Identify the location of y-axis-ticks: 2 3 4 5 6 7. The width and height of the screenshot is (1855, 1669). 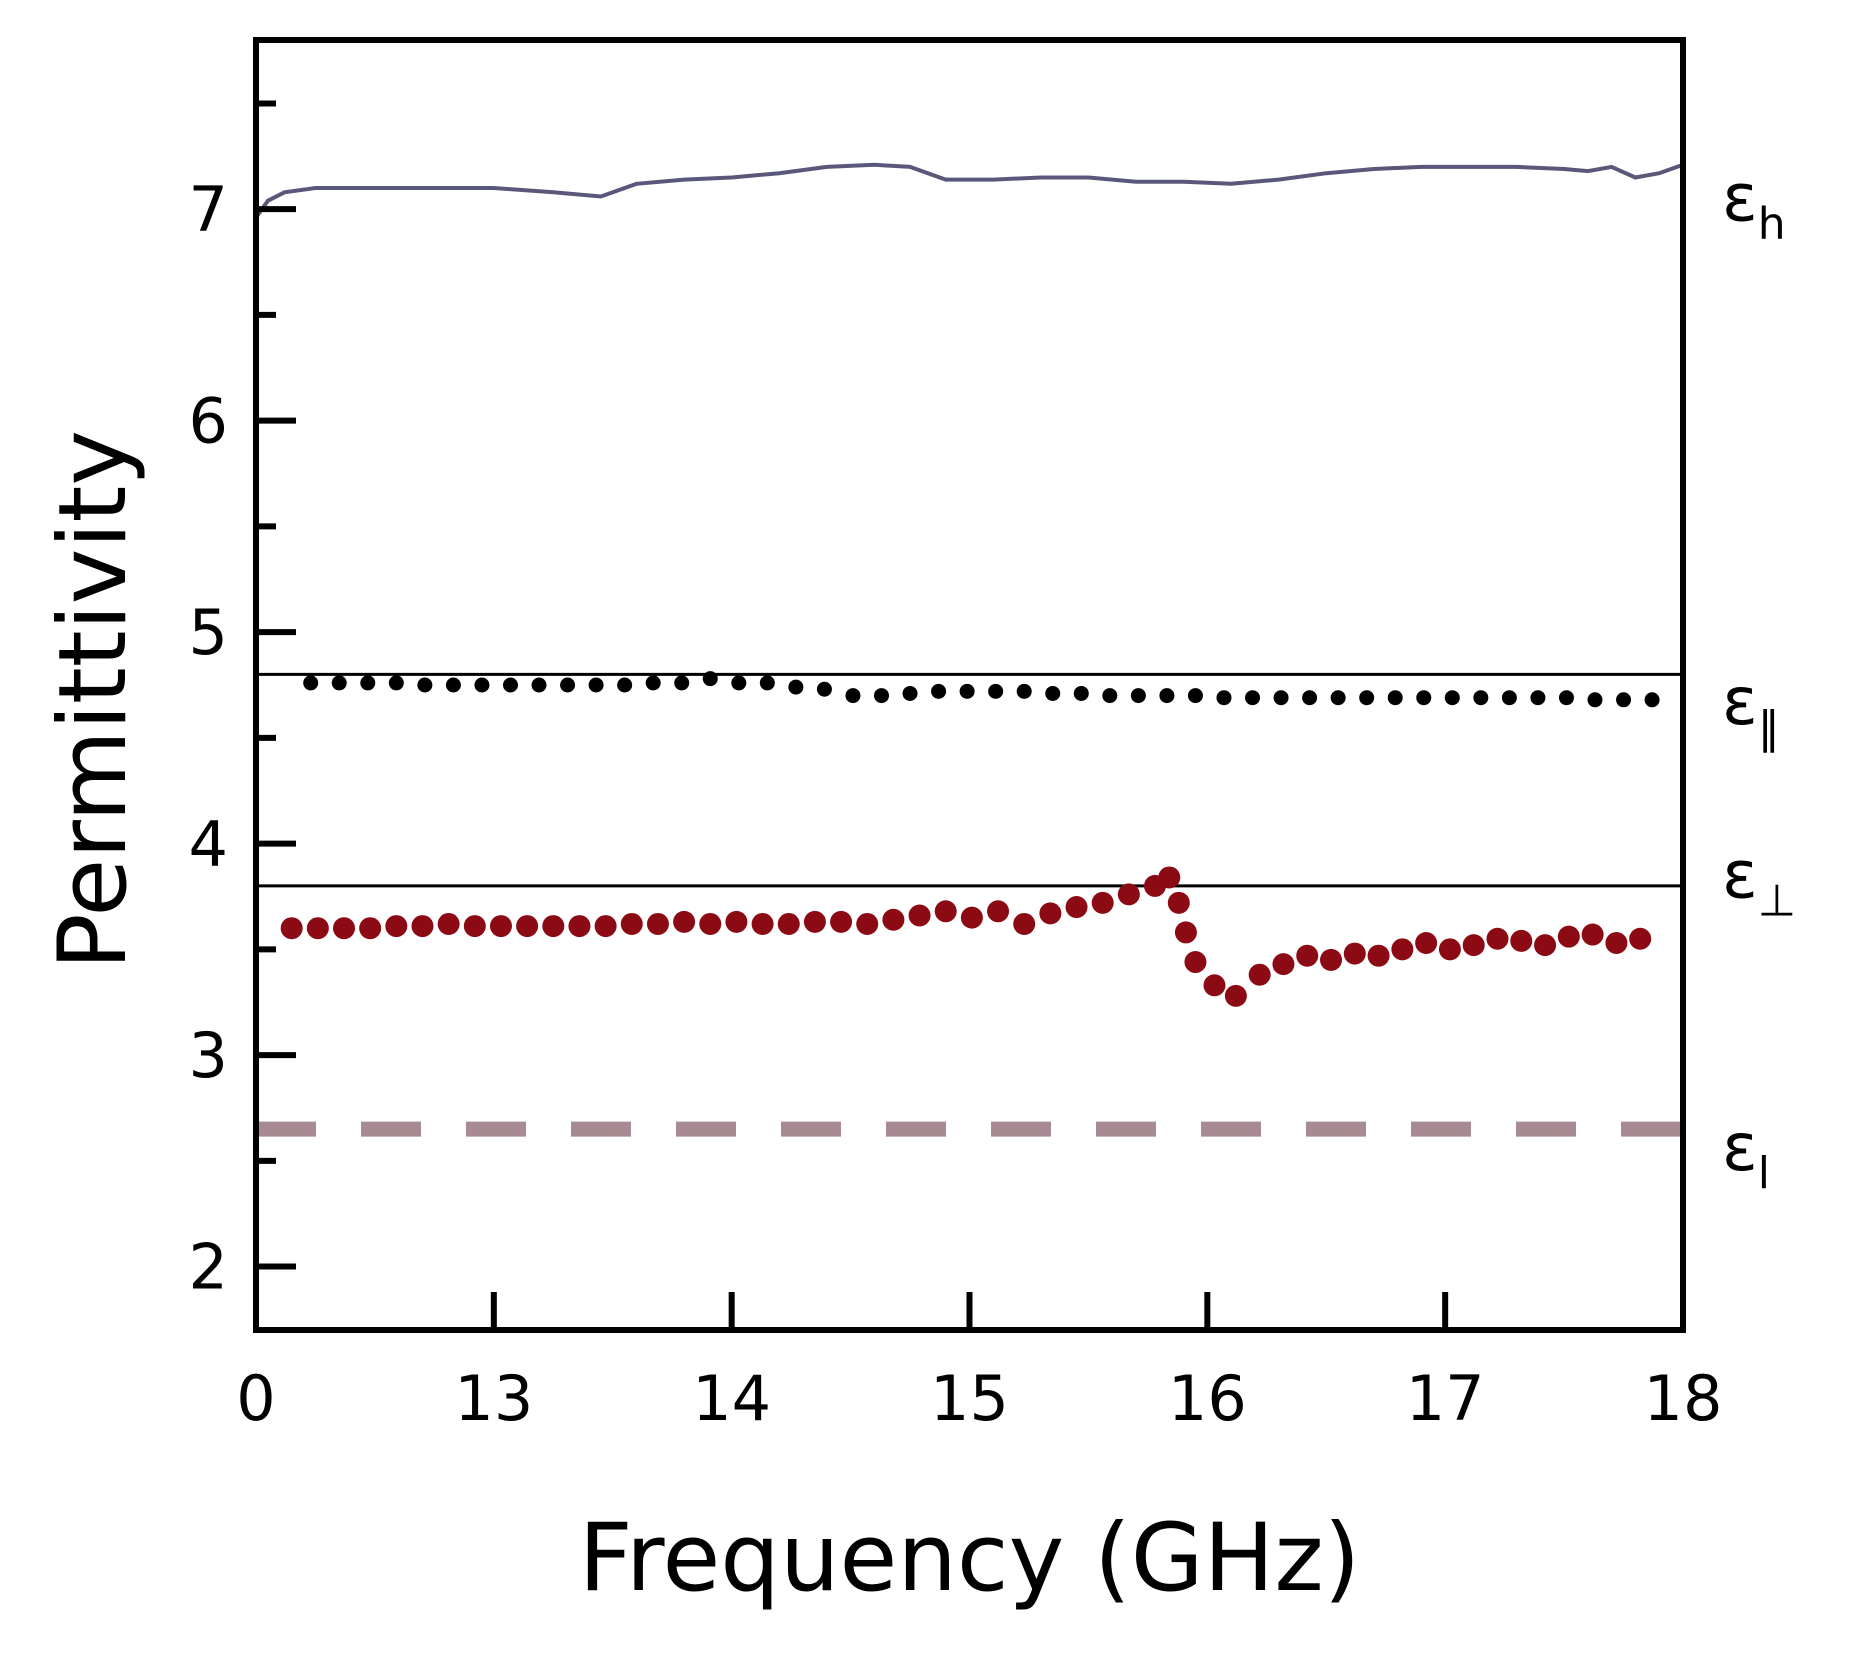
(242, 702).